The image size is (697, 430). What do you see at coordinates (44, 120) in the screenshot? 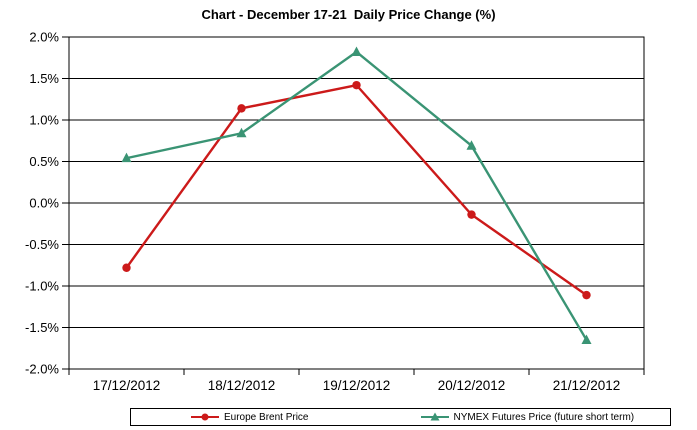
I see `svg-text: 1.0%` at bounding box center [44, 120].